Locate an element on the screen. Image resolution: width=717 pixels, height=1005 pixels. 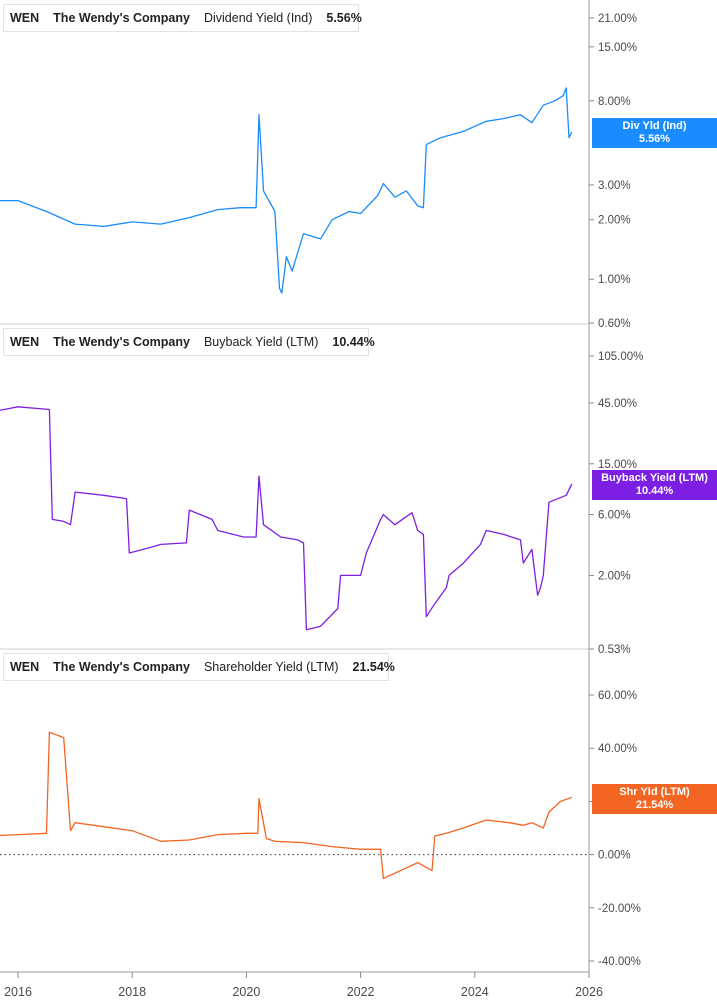
legend-value: 21.54% is located at coordinates (373, 667).